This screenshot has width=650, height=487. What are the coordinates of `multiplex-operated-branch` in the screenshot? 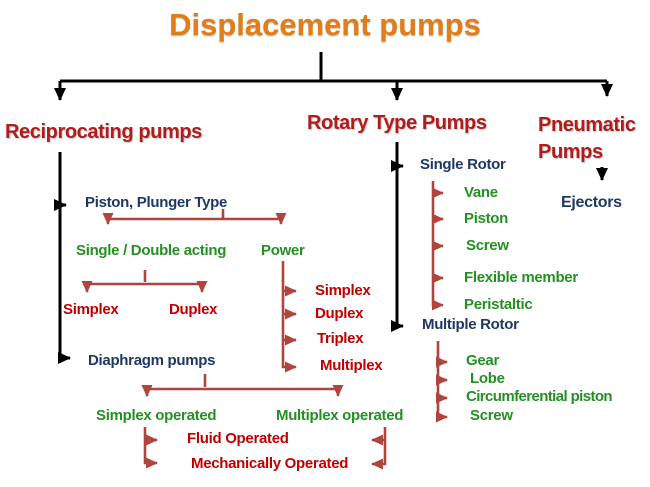 It's located at (379, 448).